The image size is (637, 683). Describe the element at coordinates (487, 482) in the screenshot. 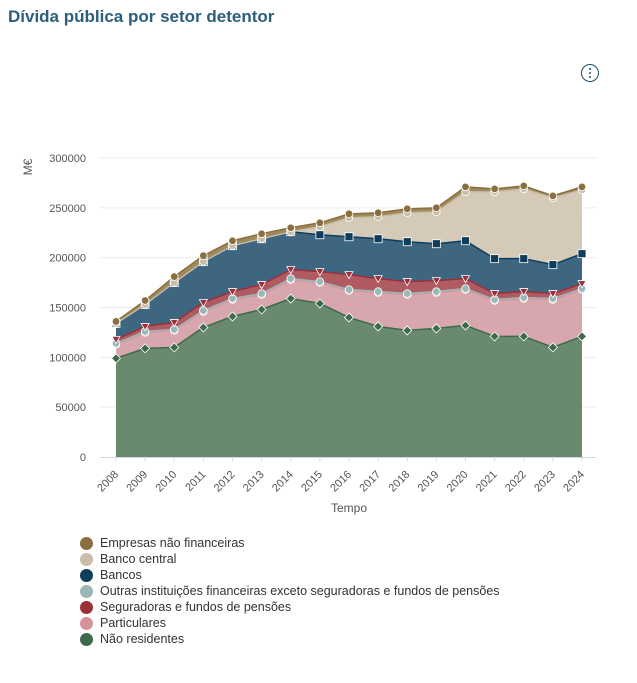

I see `x-tick-label: 2021` at that location.